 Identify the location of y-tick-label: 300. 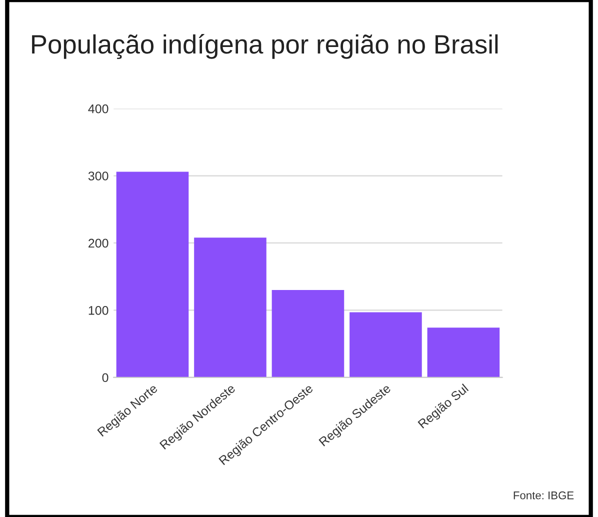
(98, 176).